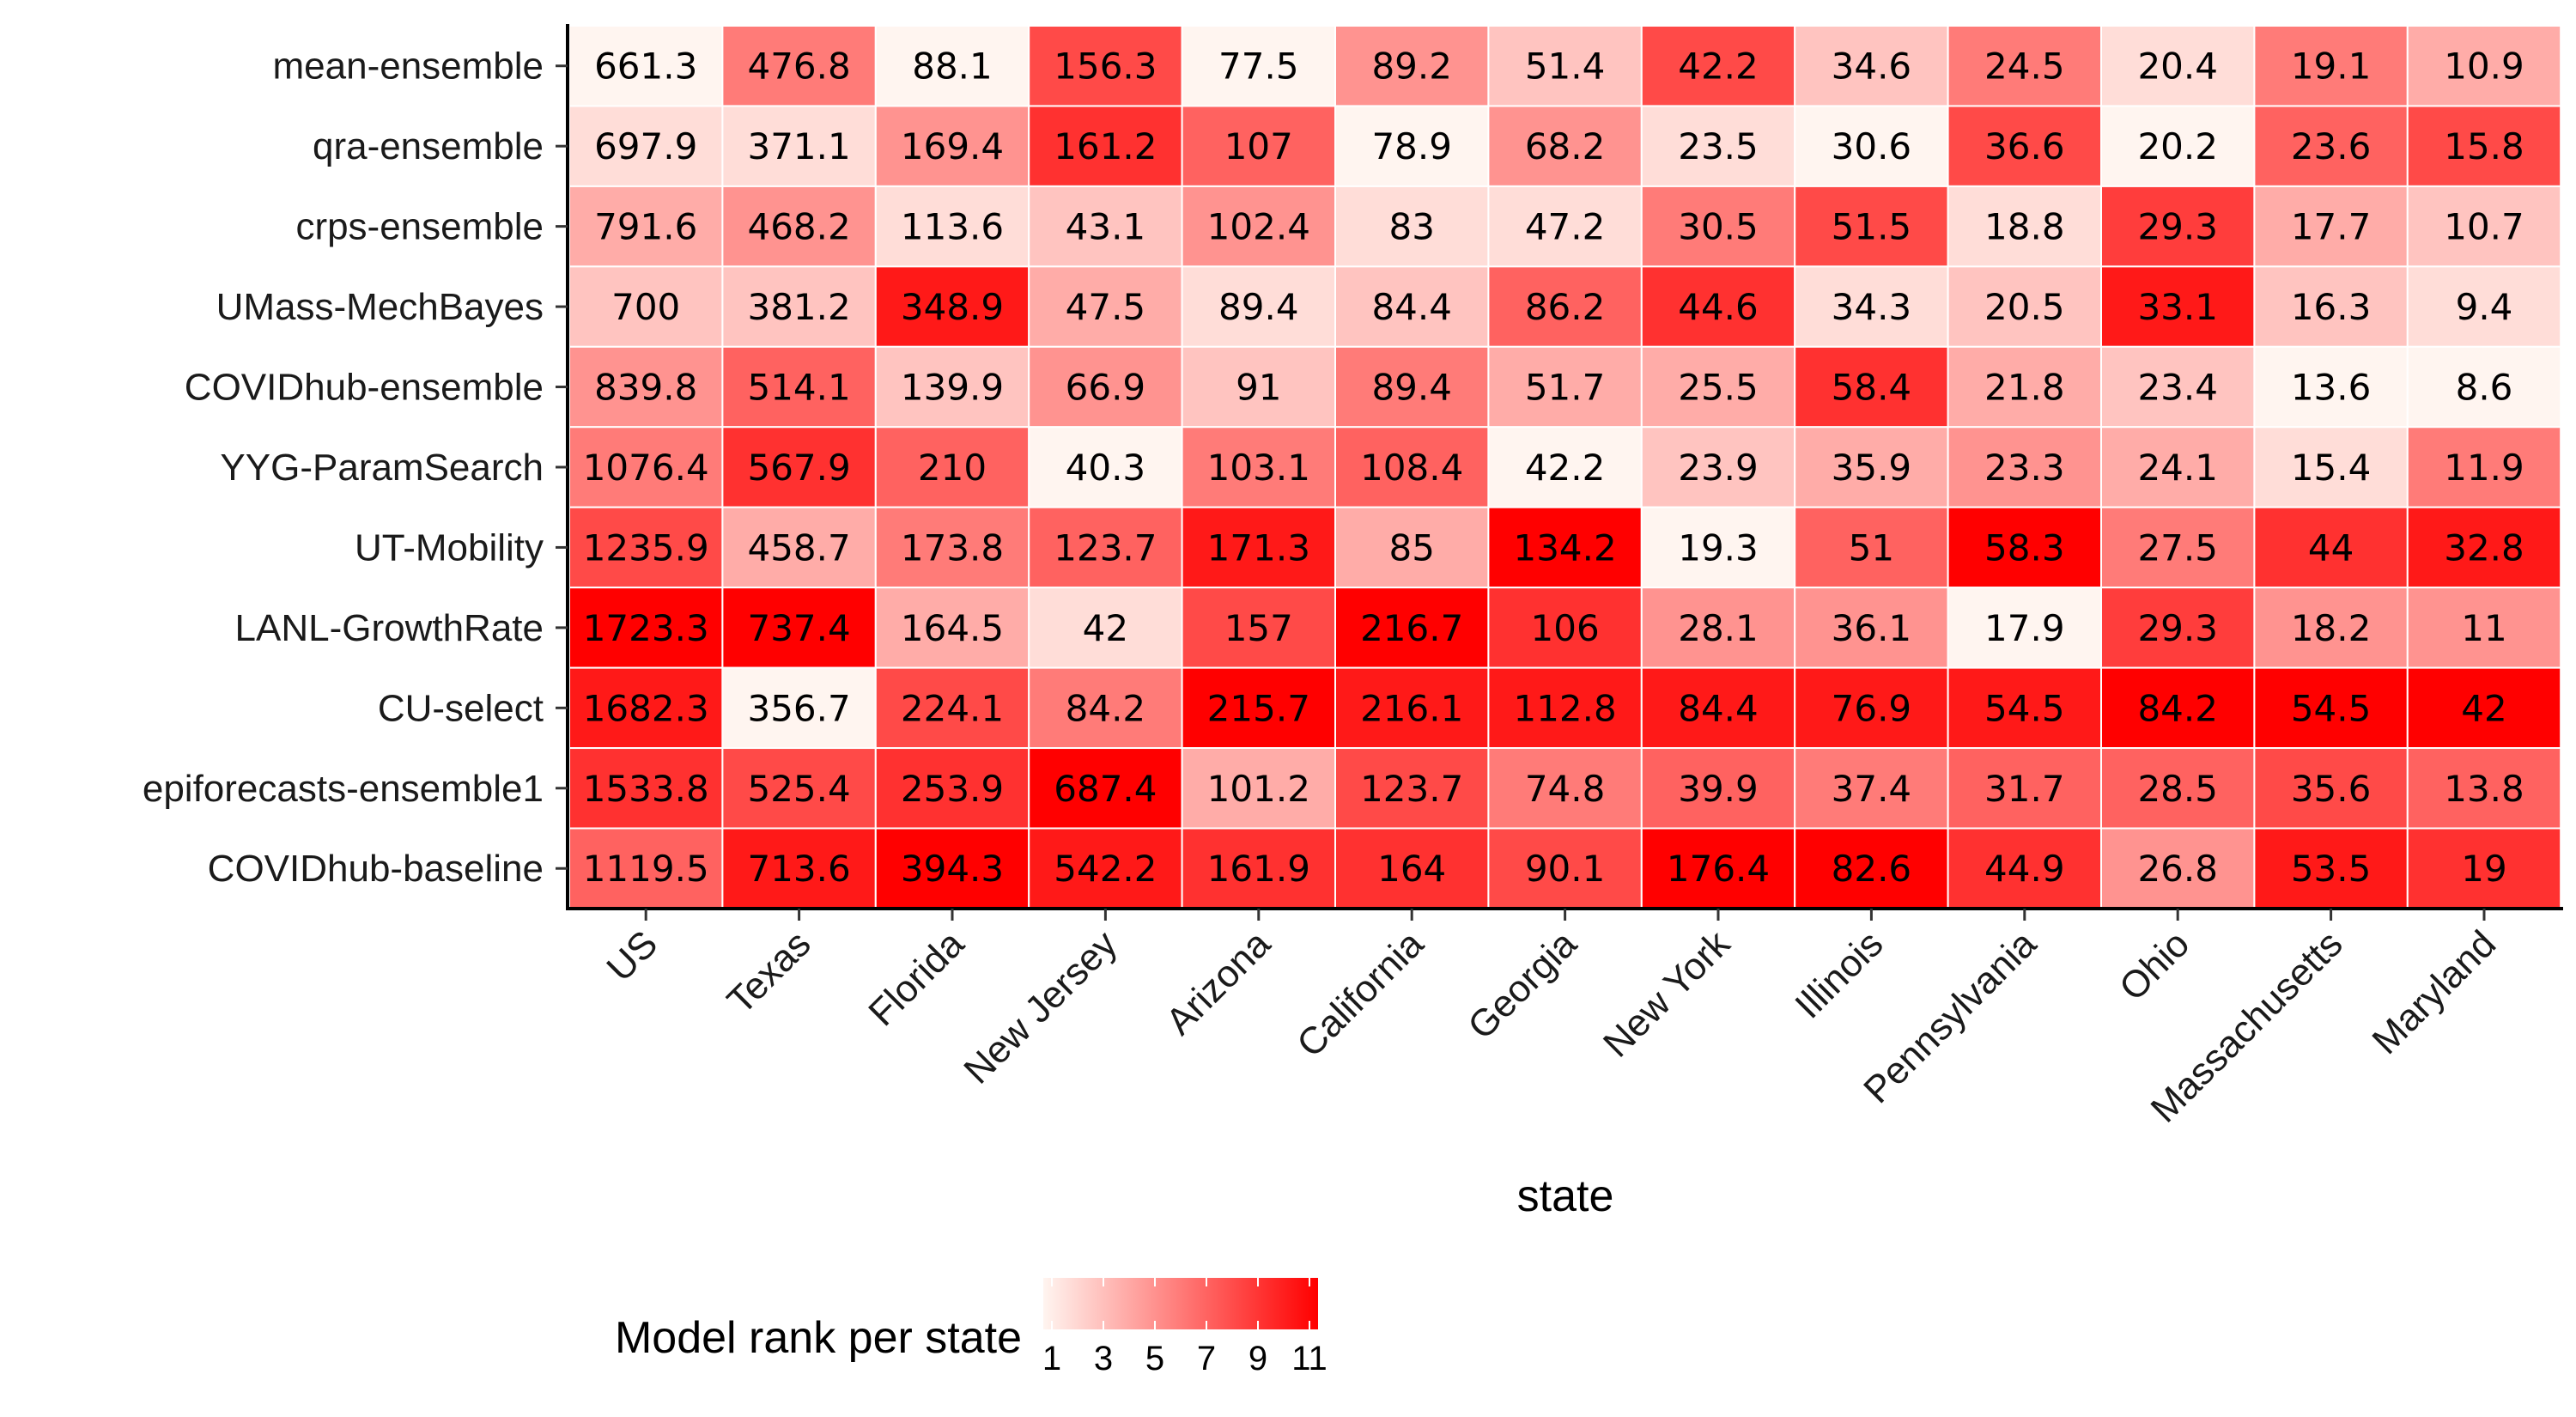 This screenshot has width=2576, height=1417. Describe the element at coordinates (1258, 227) in the screenshot. I see `cell-value-label: 102.4` at that location.